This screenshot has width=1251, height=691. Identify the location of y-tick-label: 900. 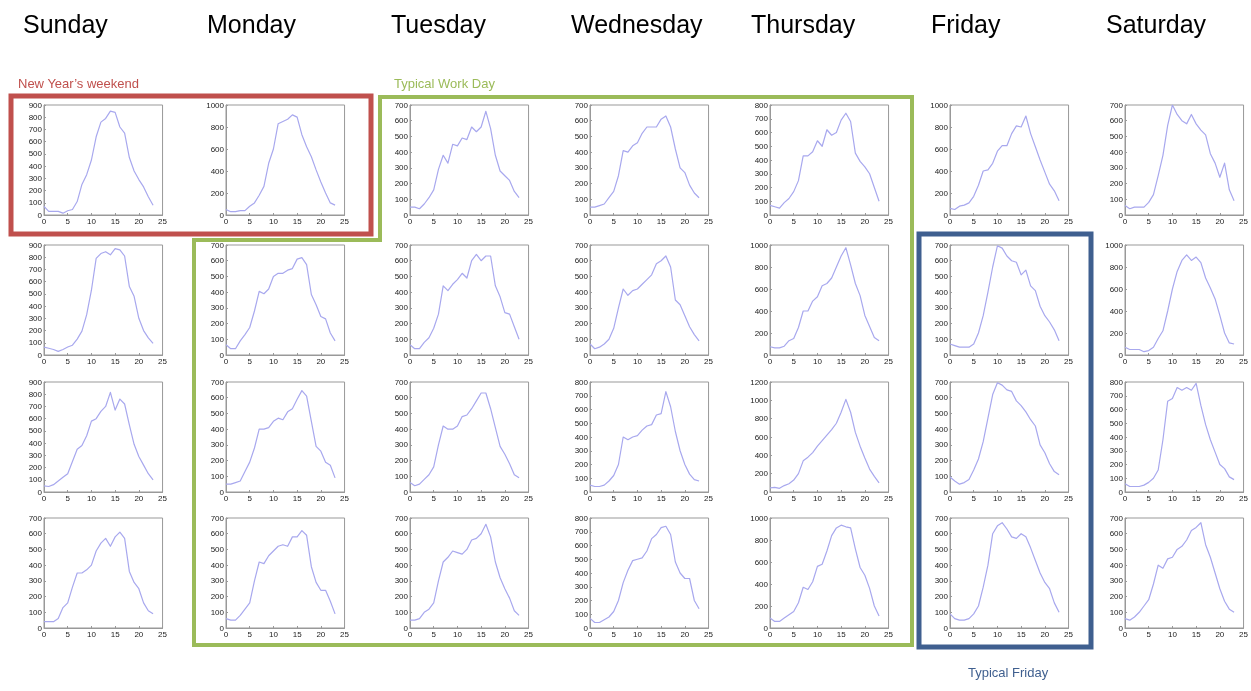
(35, 245).